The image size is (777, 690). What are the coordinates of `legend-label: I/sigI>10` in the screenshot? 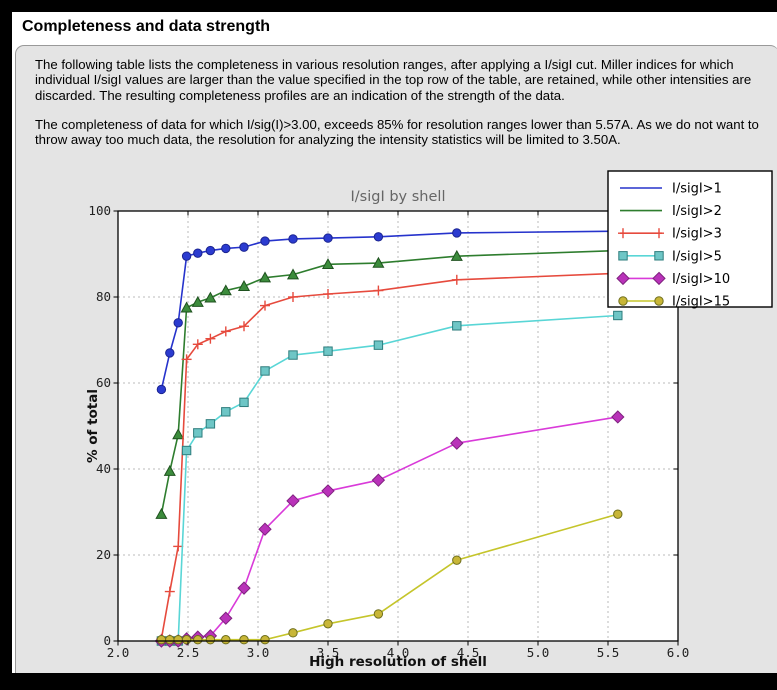 It's located at (701, 279).